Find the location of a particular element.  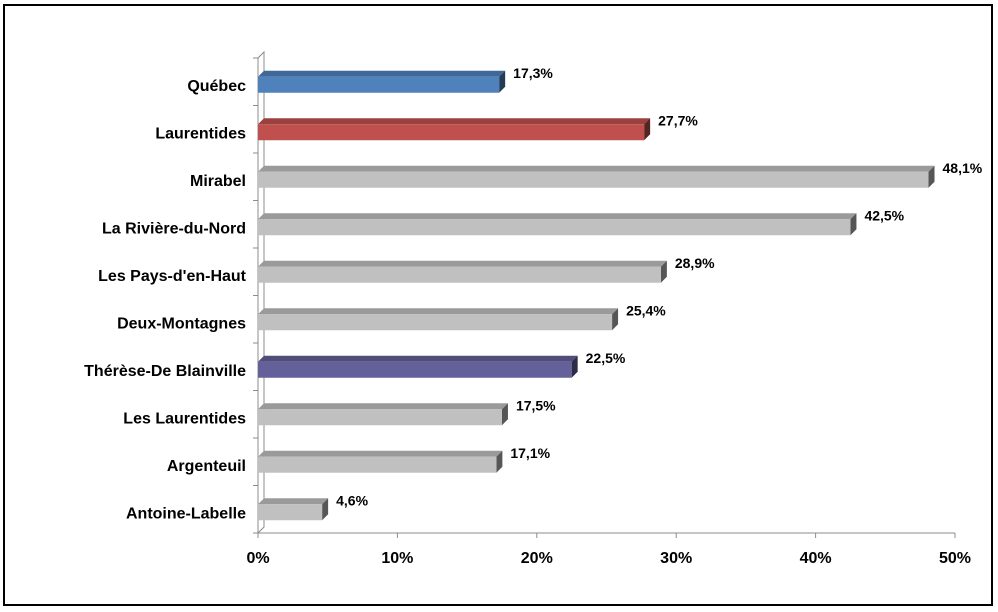

category-label: Les Pays-d'en-Haut is located at coordinates (172, 276).